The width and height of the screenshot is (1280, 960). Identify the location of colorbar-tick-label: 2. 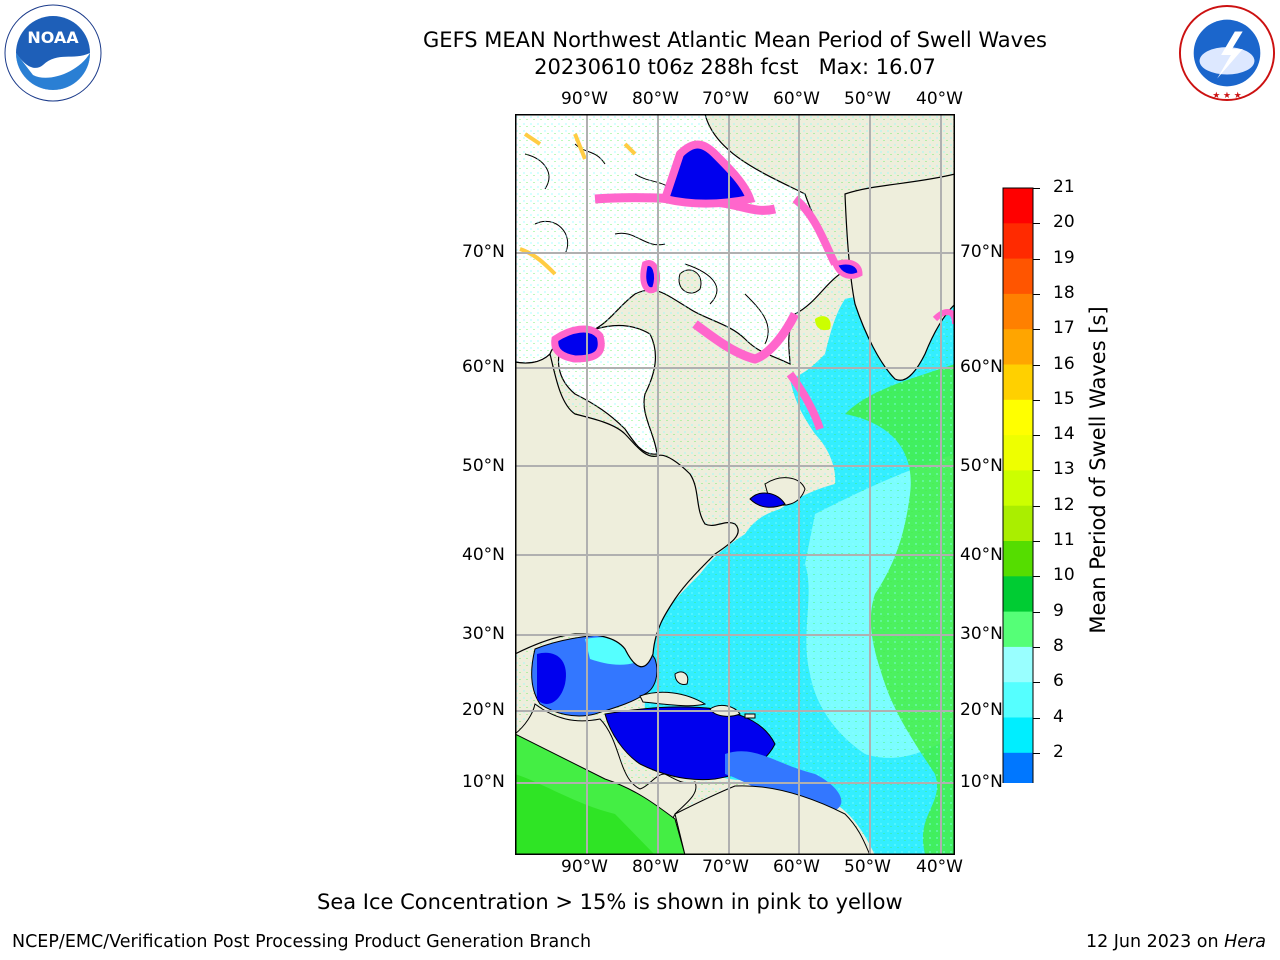
(1058, 751).